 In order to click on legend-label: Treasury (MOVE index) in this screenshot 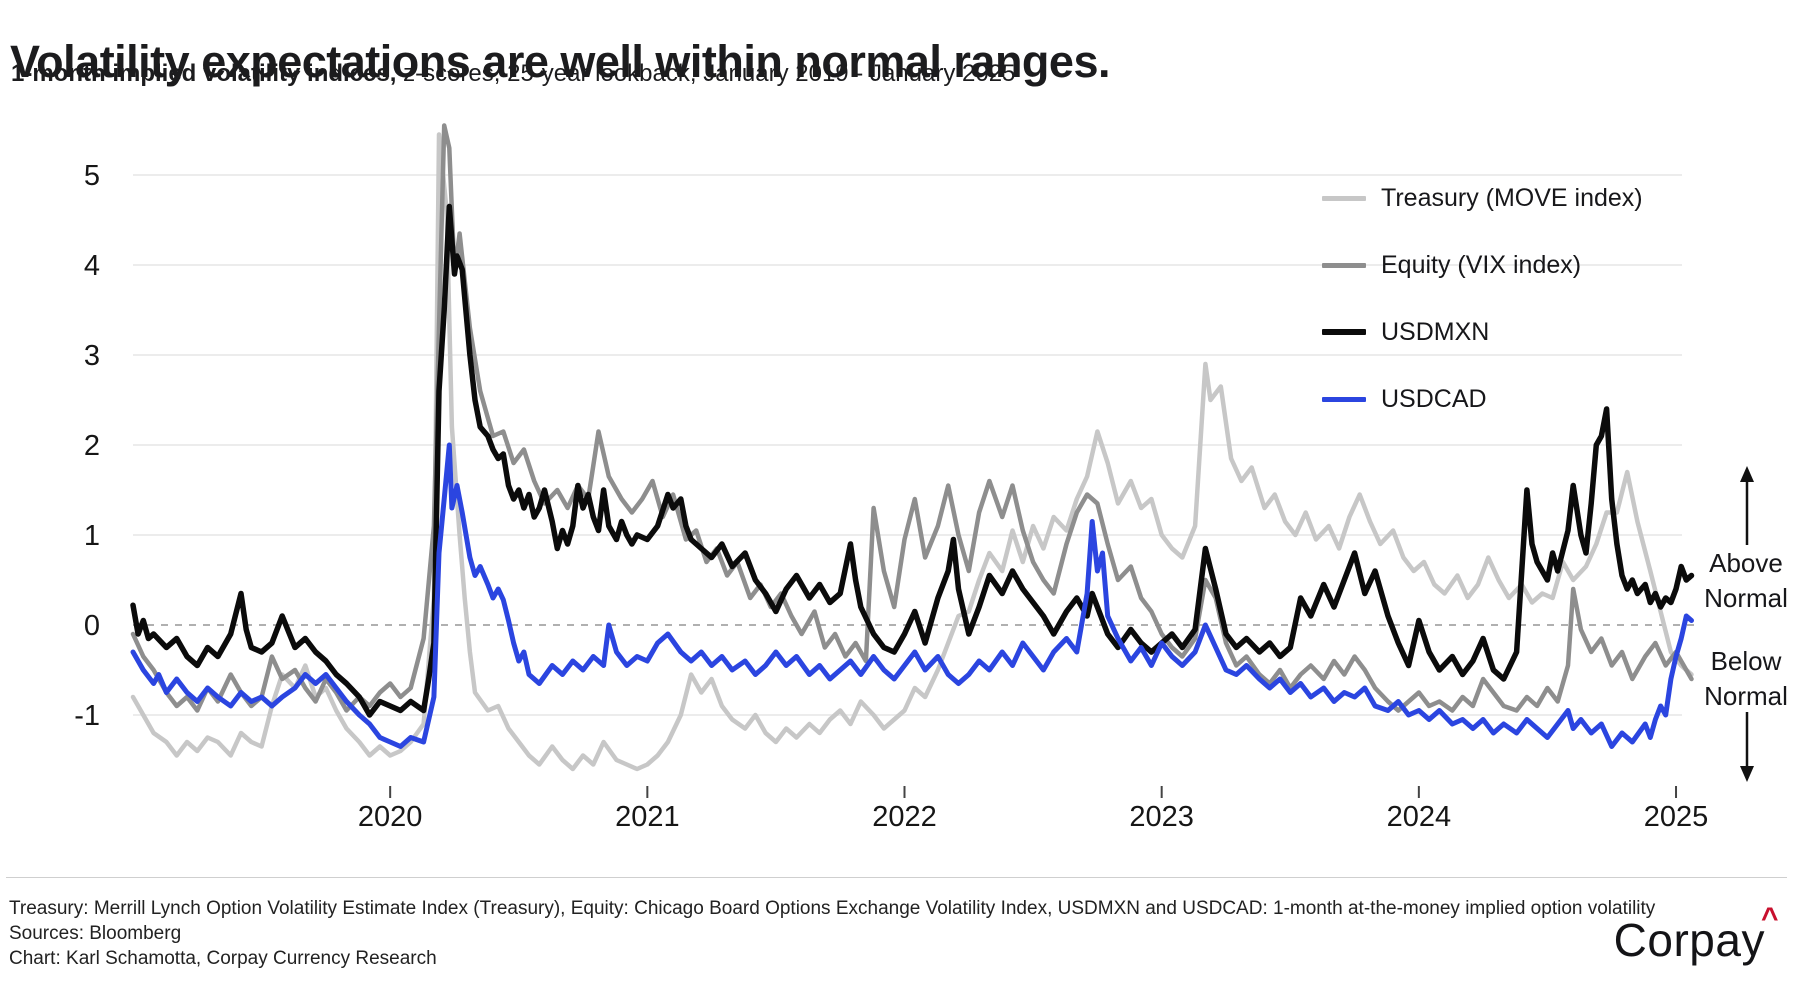, I will do `click(1512, 197)`.